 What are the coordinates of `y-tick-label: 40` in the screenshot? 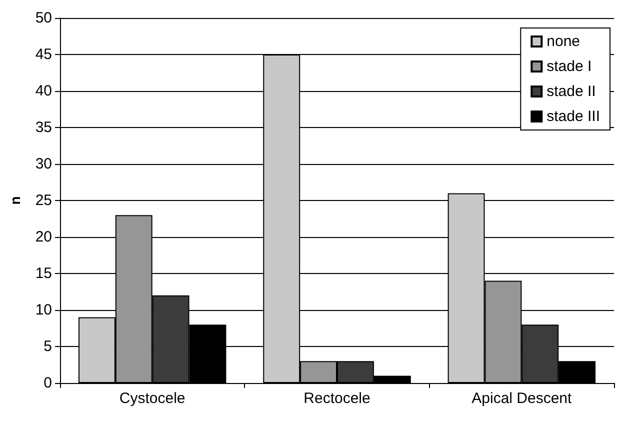 It's located at (43, 91).